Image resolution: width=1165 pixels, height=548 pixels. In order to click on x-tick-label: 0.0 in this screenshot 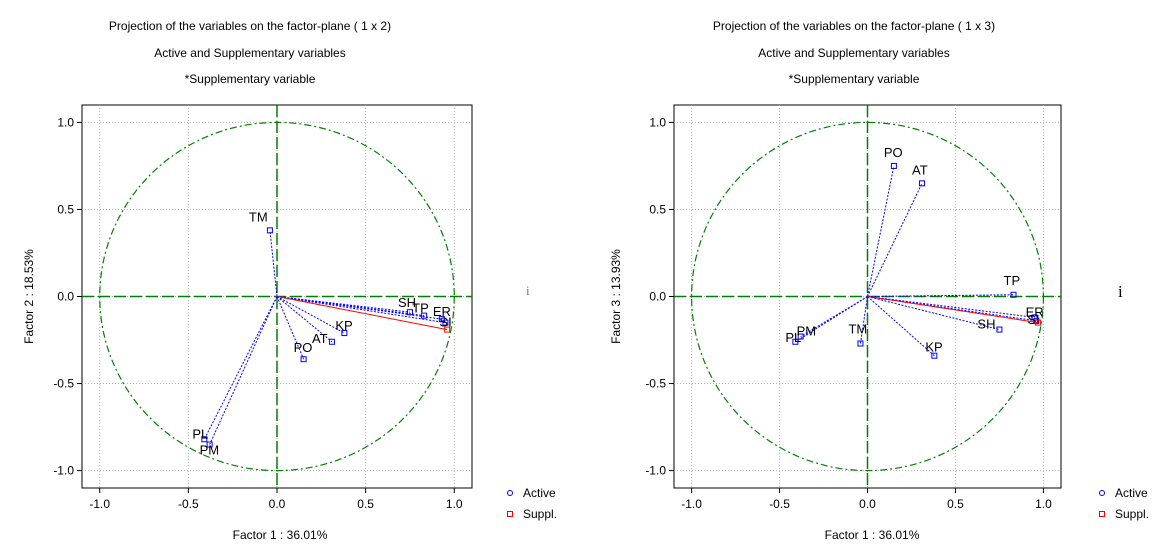, I will do `click(867, 504)`.